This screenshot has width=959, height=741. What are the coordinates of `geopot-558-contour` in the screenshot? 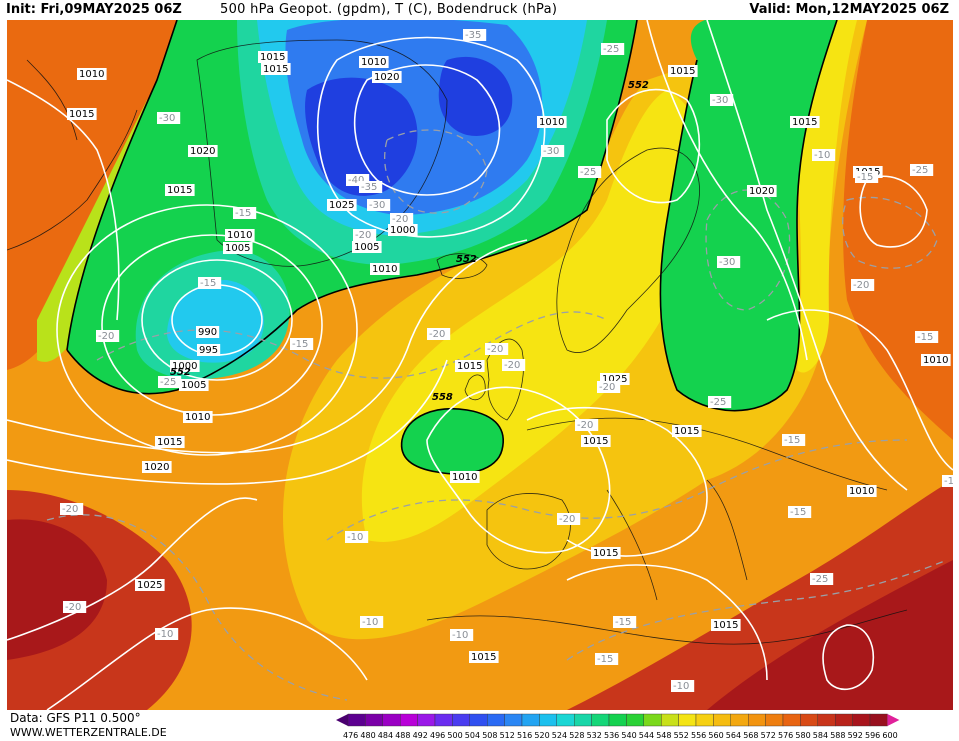 It's located at (452, 441).